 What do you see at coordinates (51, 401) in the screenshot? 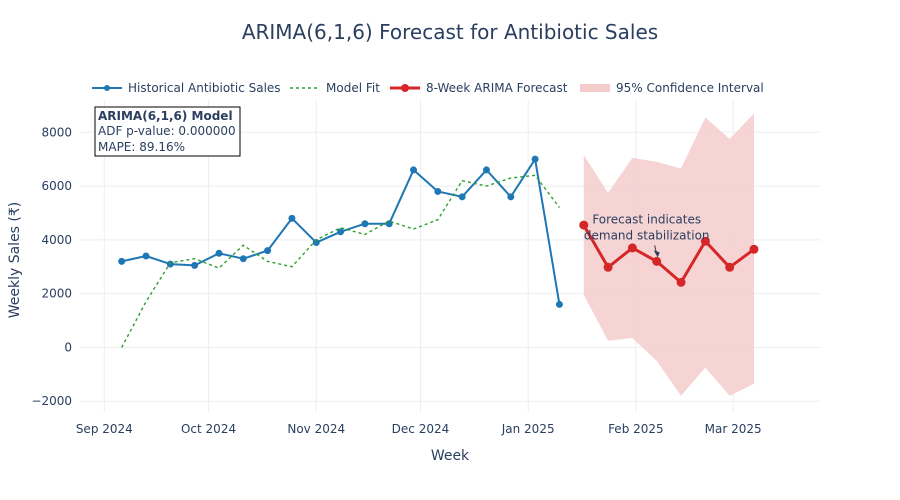
I see `y-tick-label-0: −2000` at bounding box center [51, 401].